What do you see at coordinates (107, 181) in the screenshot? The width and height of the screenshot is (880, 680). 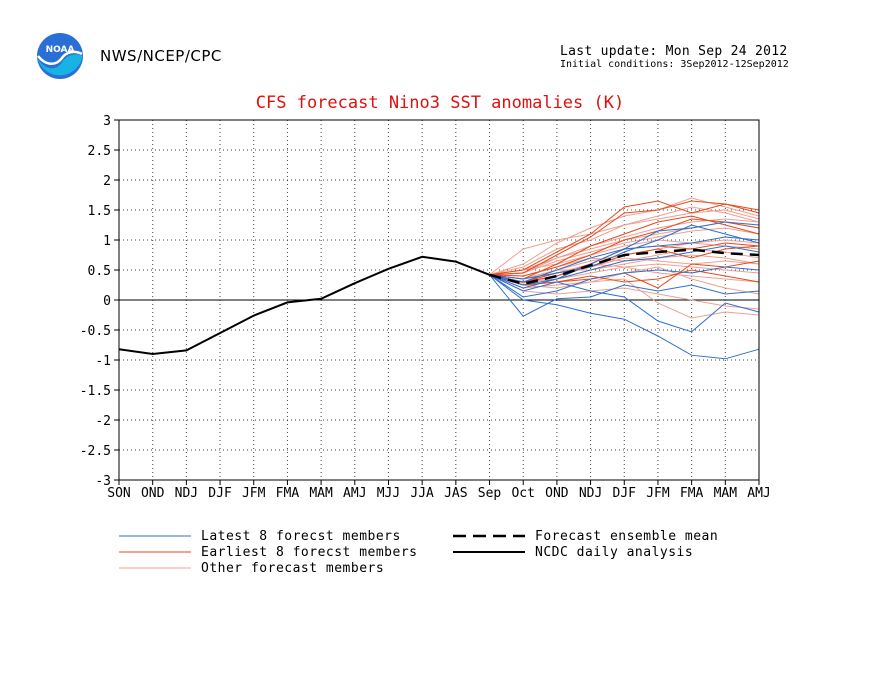 I see `y-tick-label: 2` at bounding box center [107, 181].